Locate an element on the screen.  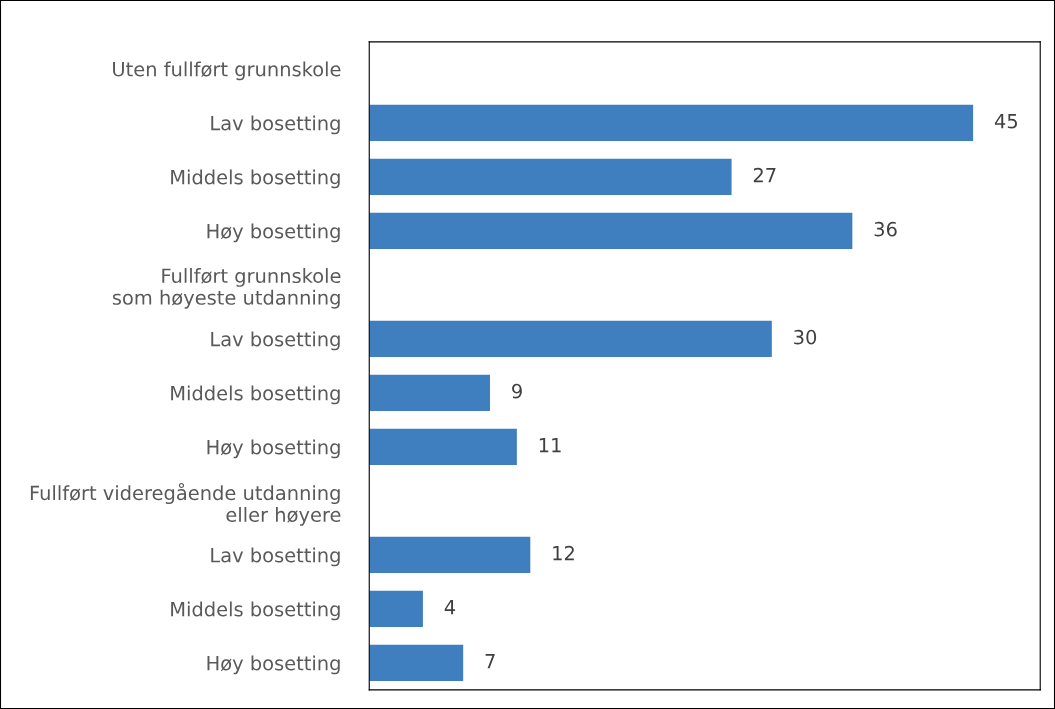
data-label: 9 is located at coordinates (517, 391).